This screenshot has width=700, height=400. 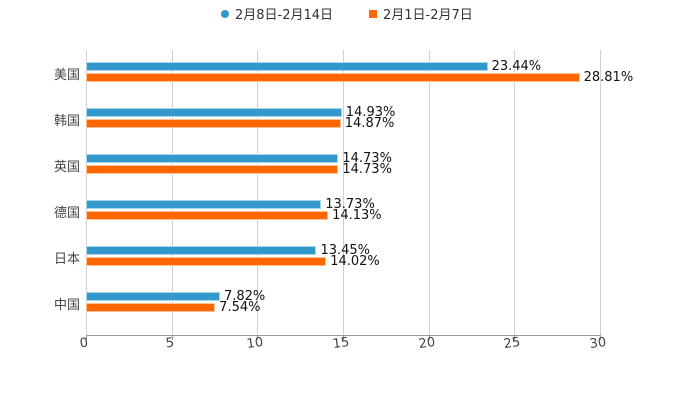 I want to click on value-label: 14.93%, so click(x=370, y=112).